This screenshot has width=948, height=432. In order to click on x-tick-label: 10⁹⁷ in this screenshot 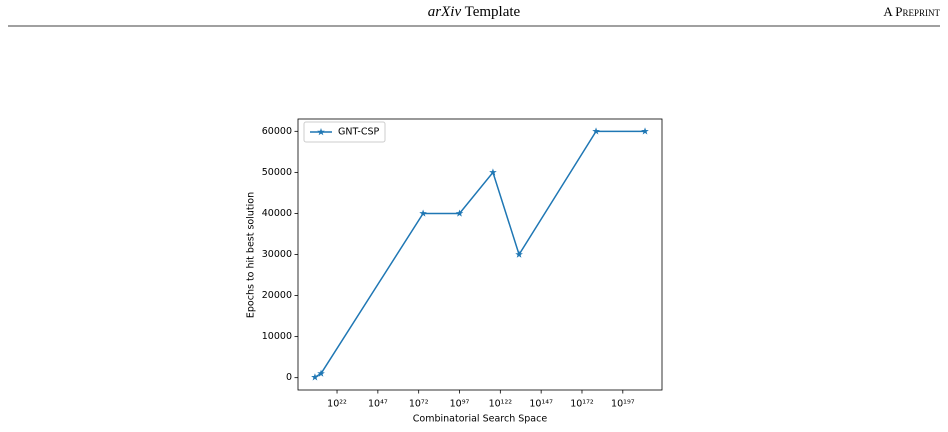, I will do `click(460, 404)`.